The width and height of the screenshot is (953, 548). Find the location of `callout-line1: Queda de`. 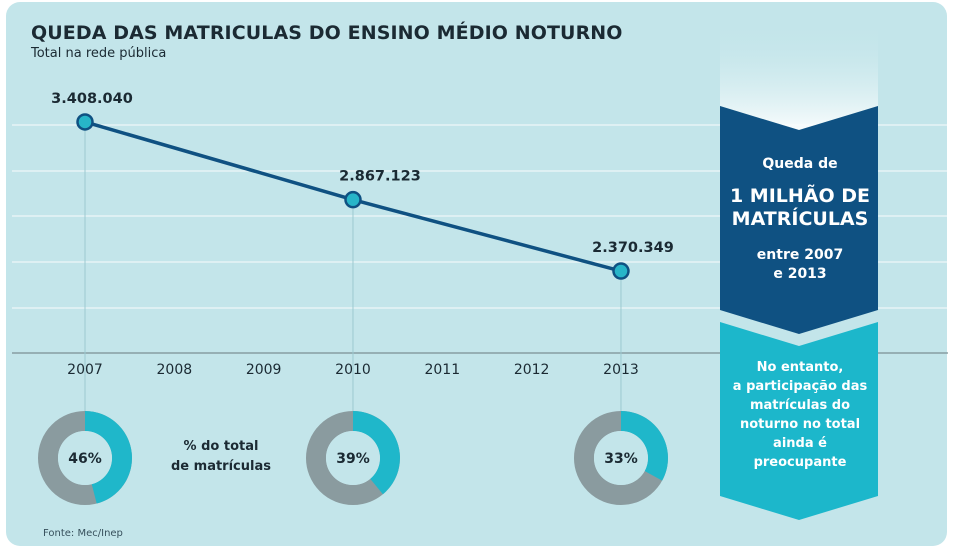

callout-line1: Queda de is located at coordinates (800, 164).